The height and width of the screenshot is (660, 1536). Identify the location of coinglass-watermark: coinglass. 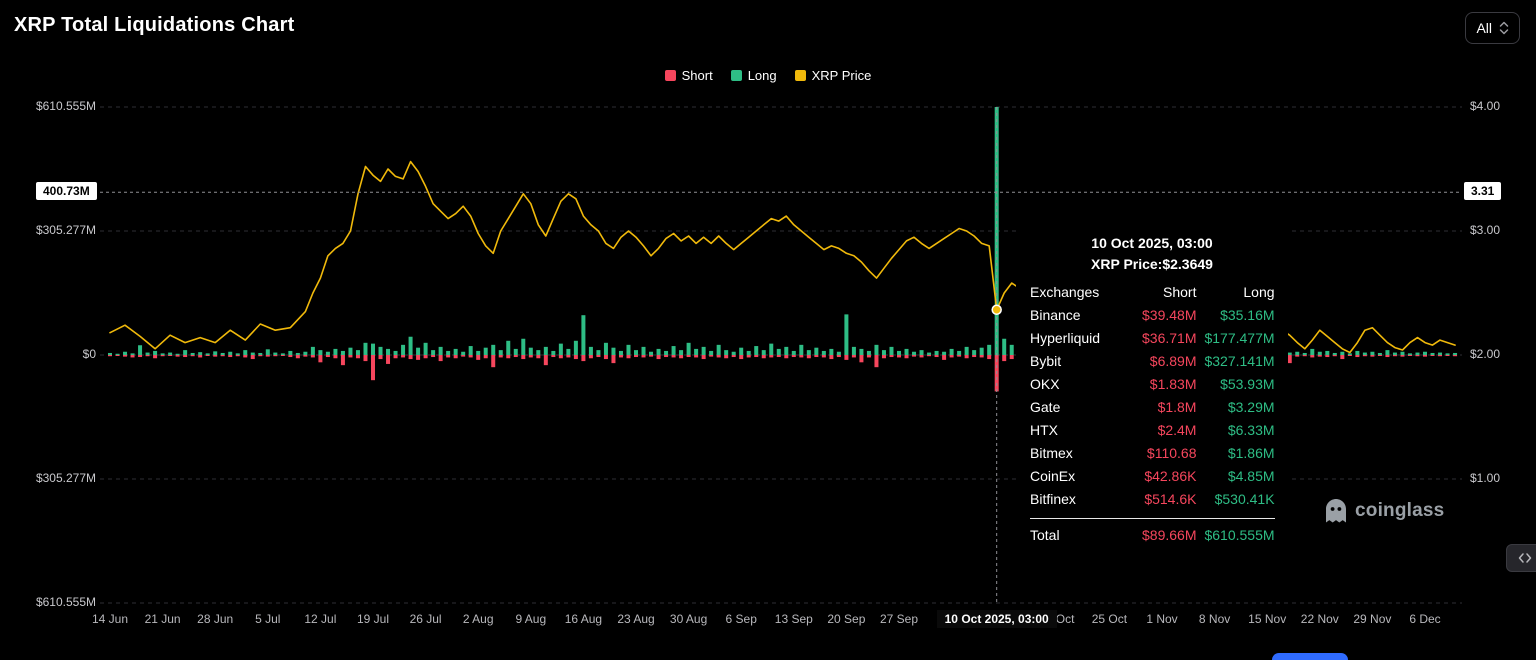
(1384, 511).